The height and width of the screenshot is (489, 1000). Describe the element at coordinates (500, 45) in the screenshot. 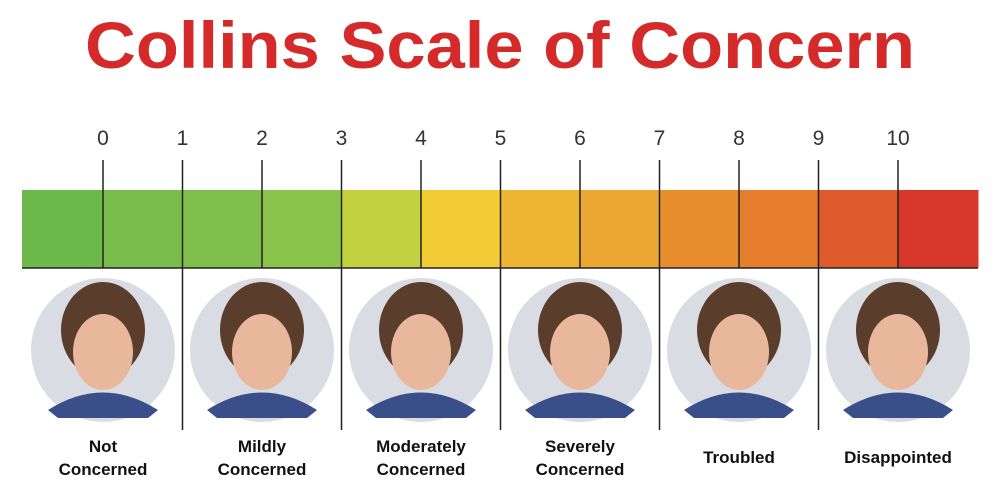

I see `title: Collins Scale of Concern` at that location.